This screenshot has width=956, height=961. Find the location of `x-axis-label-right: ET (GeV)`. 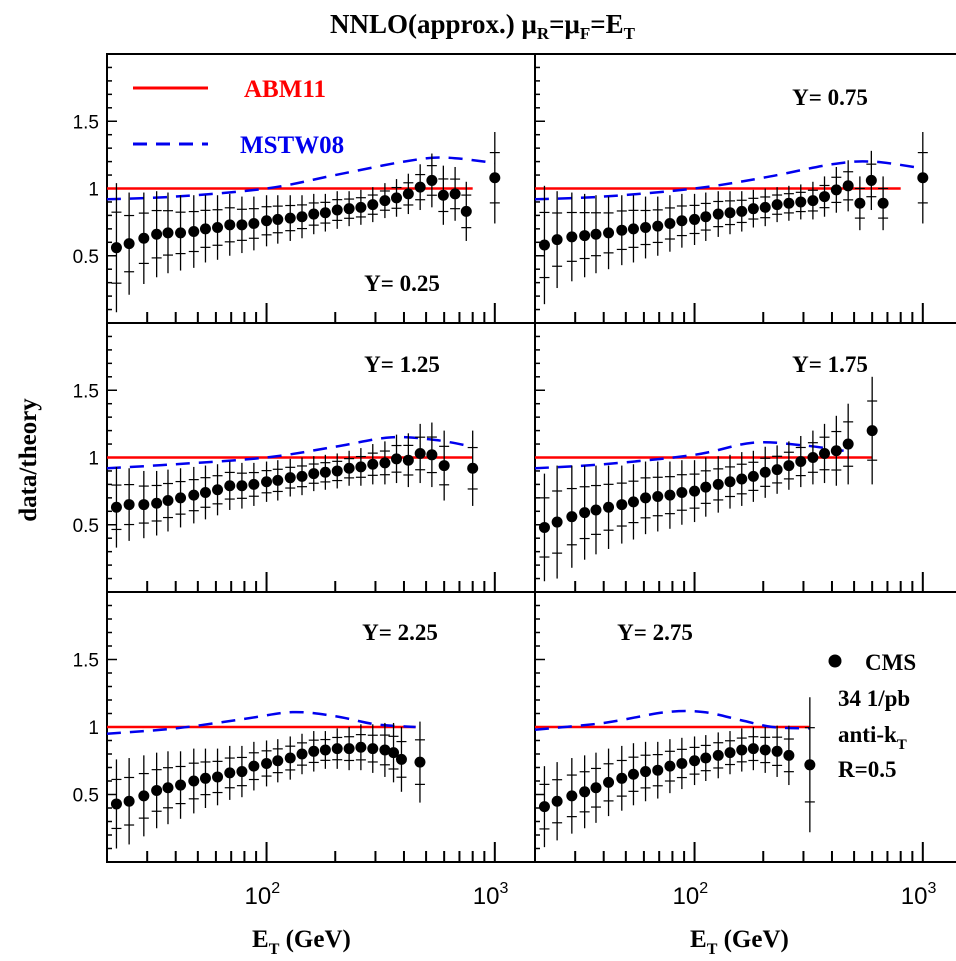

x-axis-label-right: ET (GeV) is located at coordinates (739, 942).